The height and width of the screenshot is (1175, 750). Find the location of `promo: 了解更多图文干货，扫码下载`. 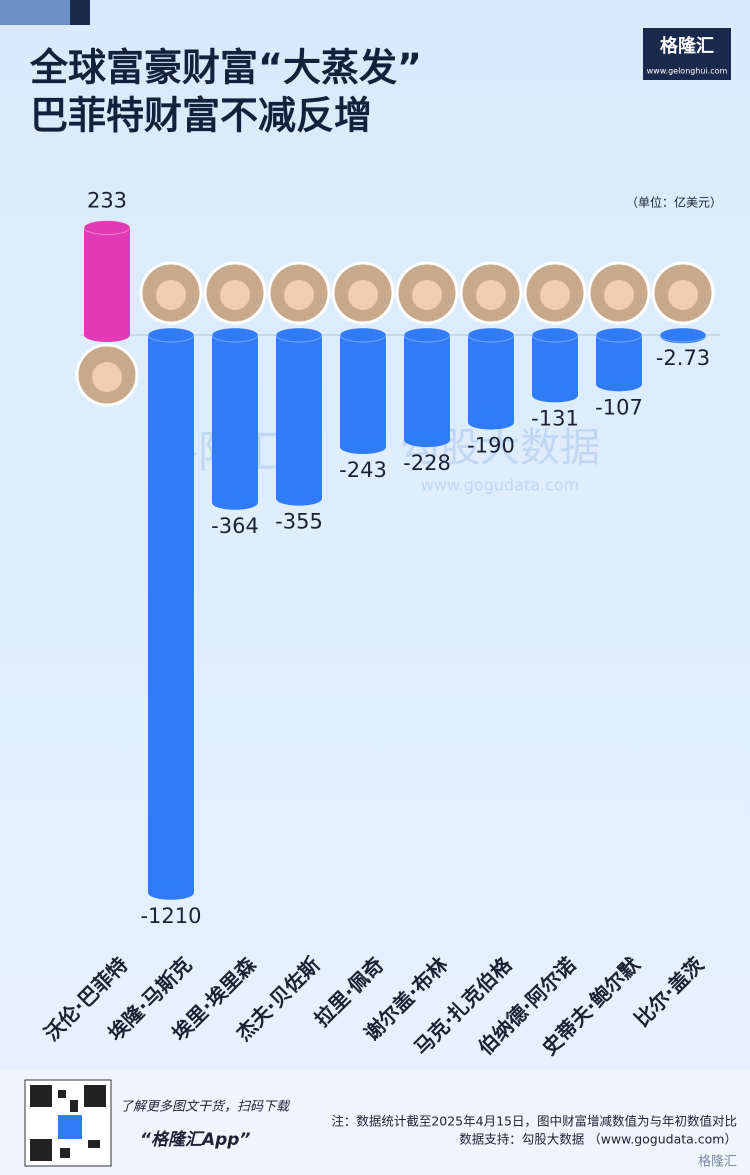

promo: 了解更多图文干货，扫码下载 is located at coordinates (205, 1107).